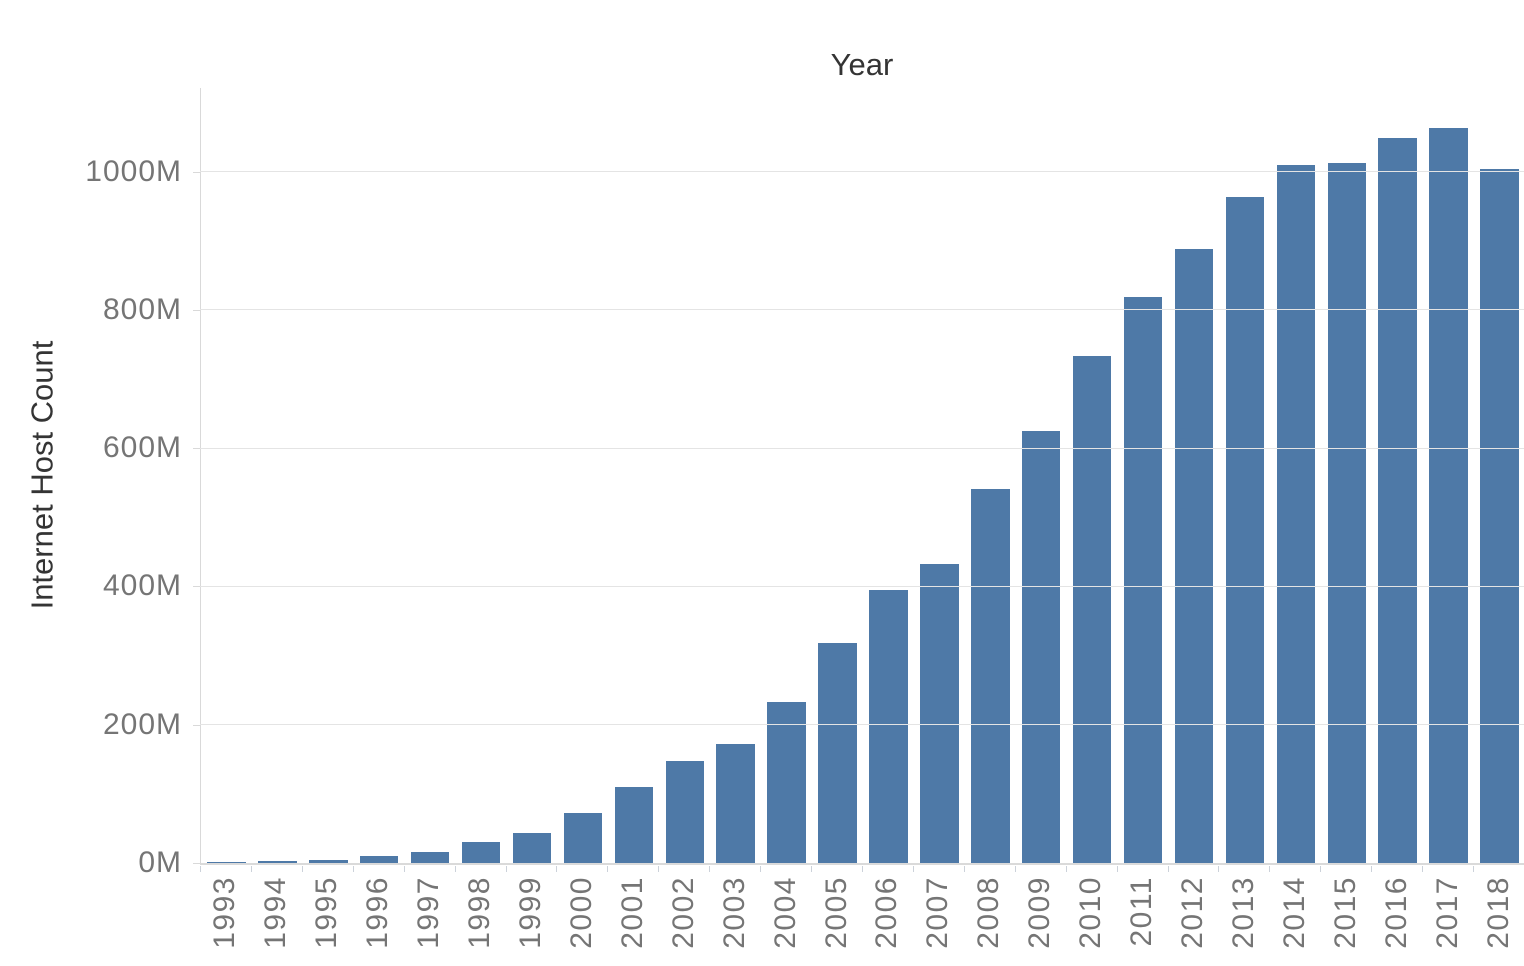 The height and width of the screenshot is (966, 1524). What do you see at coordinates (583, 837) in the screenshot?
I see `bar-2000` at bounding box center [583, 837].